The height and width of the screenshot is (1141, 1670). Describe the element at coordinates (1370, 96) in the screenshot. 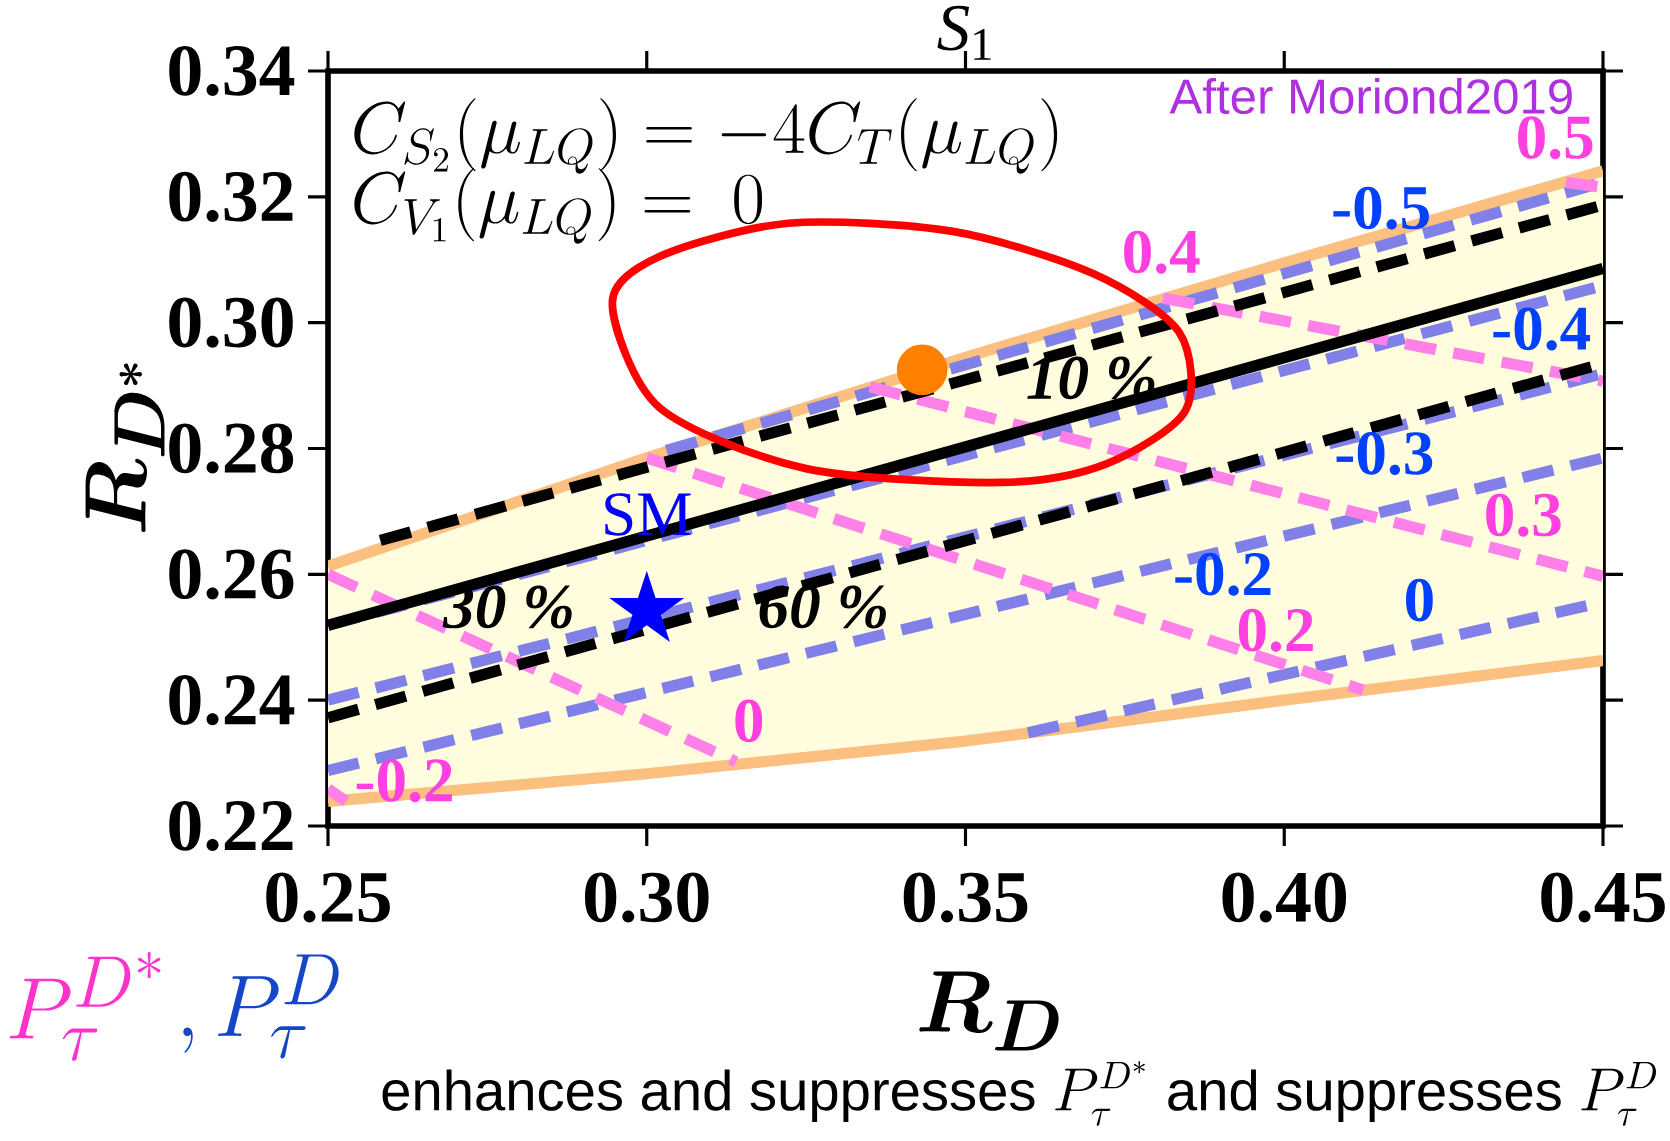

I see `annotation: After Moriond2019` at that location.